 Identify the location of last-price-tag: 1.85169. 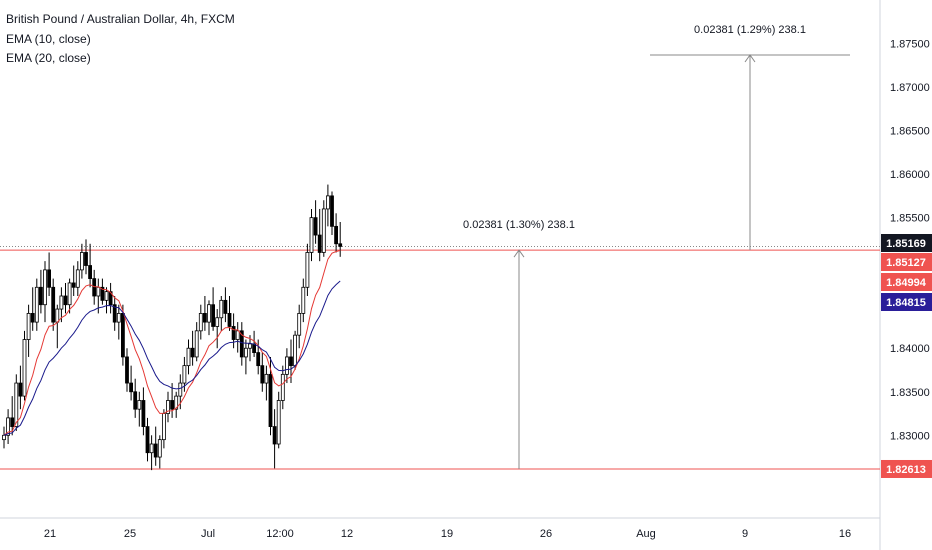
(906, 243).